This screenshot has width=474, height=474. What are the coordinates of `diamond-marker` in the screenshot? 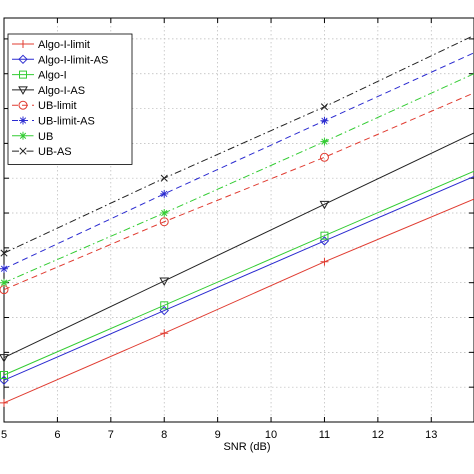 It's located at (23, 59).